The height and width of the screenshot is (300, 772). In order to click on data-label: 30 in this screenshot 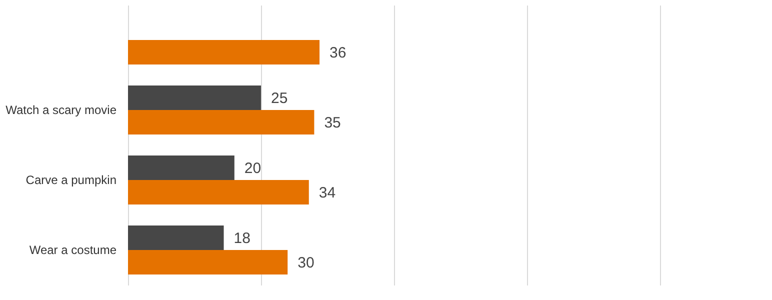, I will do `click(306, 263)`.